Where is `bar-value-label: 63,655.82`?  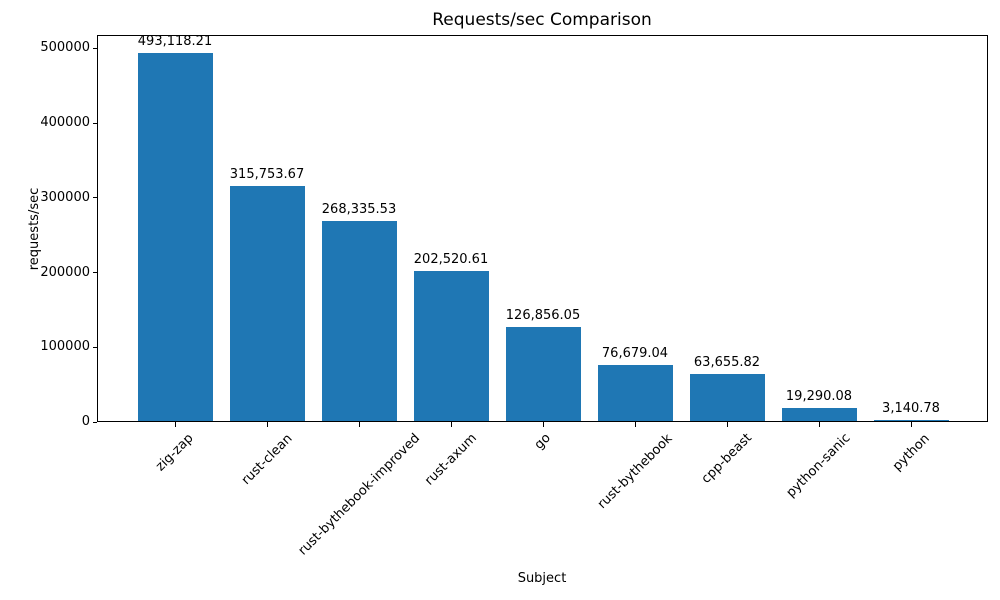
bar-value-label: 63,655.82 is located at coordinates (727, 363).